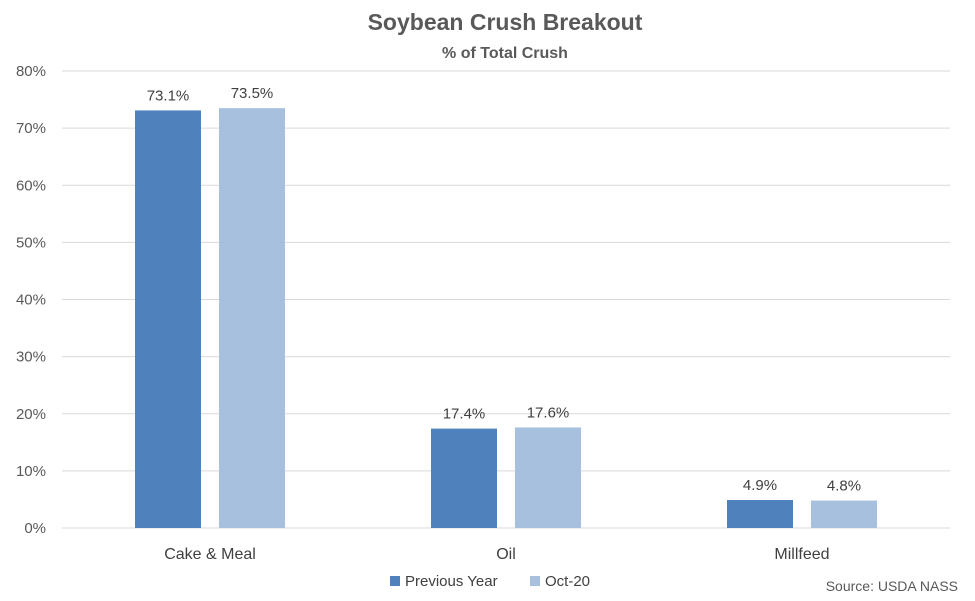 Image resolution: width=975 pixels, height=601 pixels. I want to click on y-tick-label: 40%, so click(31, 300).